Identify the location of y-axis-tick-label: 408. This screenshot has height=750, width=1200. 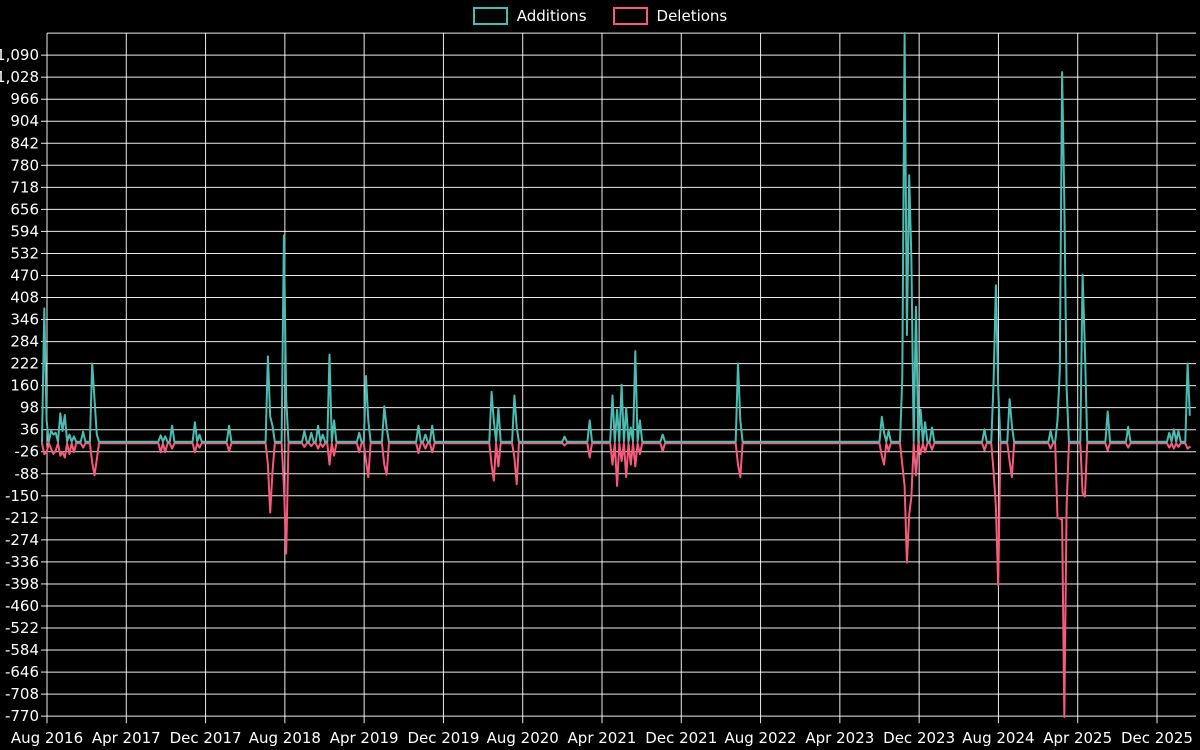
(24, 298).